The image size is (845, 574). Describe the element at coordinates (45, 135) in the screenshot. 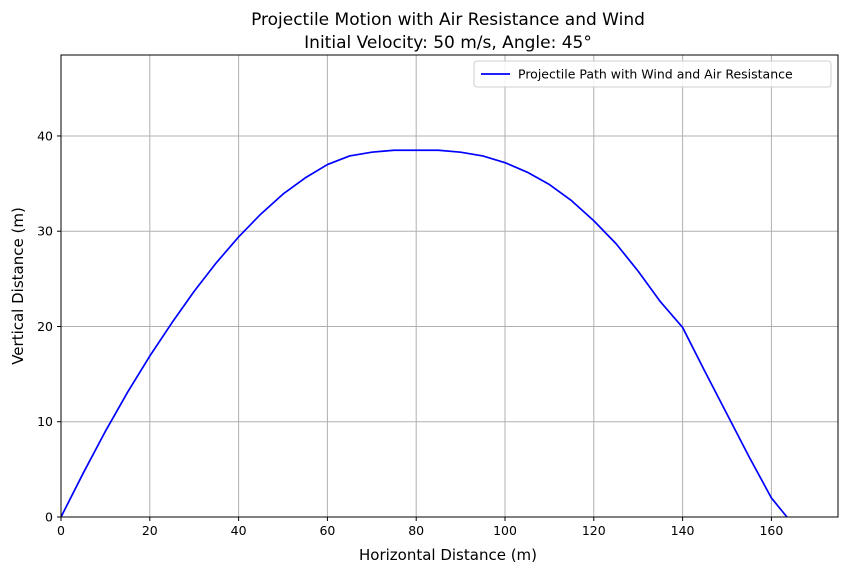

I see `y-tick-label: 40` at that location.